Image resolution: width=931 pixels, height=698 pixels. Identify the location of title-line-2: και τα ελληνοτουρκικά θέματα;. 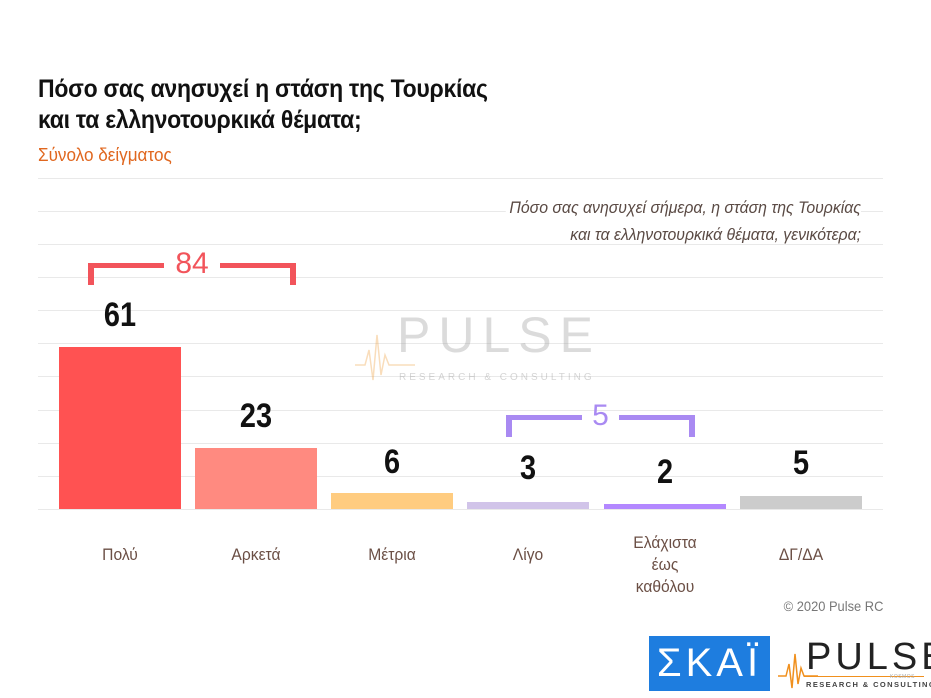
(200, 120).